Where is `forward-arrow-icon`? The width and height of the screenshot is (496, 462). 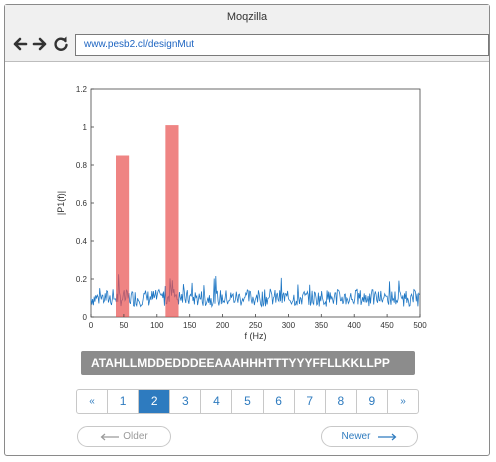 forward-arrow-icon is located at coordinates (40, 44).